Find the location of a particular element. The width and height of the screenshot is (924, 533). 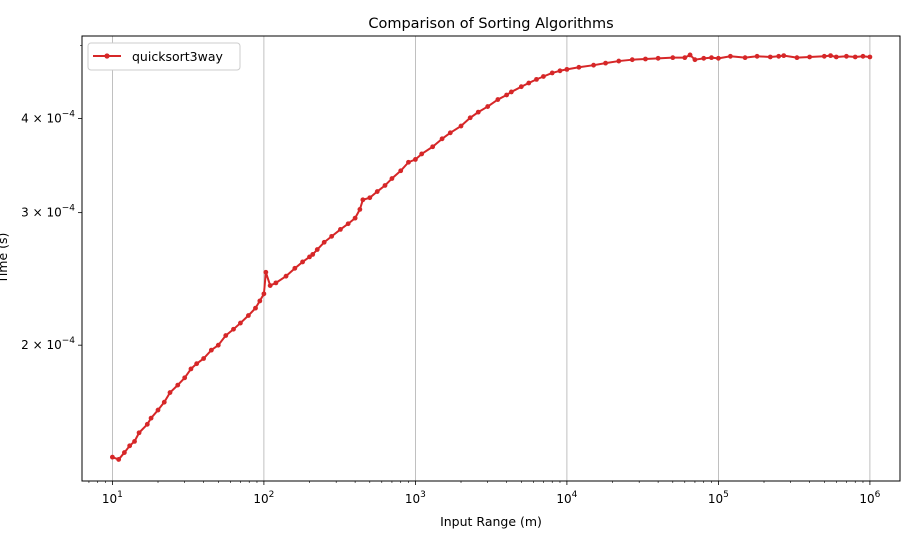

x-tick-label: 10¹ is located at coordinates (112, 498).